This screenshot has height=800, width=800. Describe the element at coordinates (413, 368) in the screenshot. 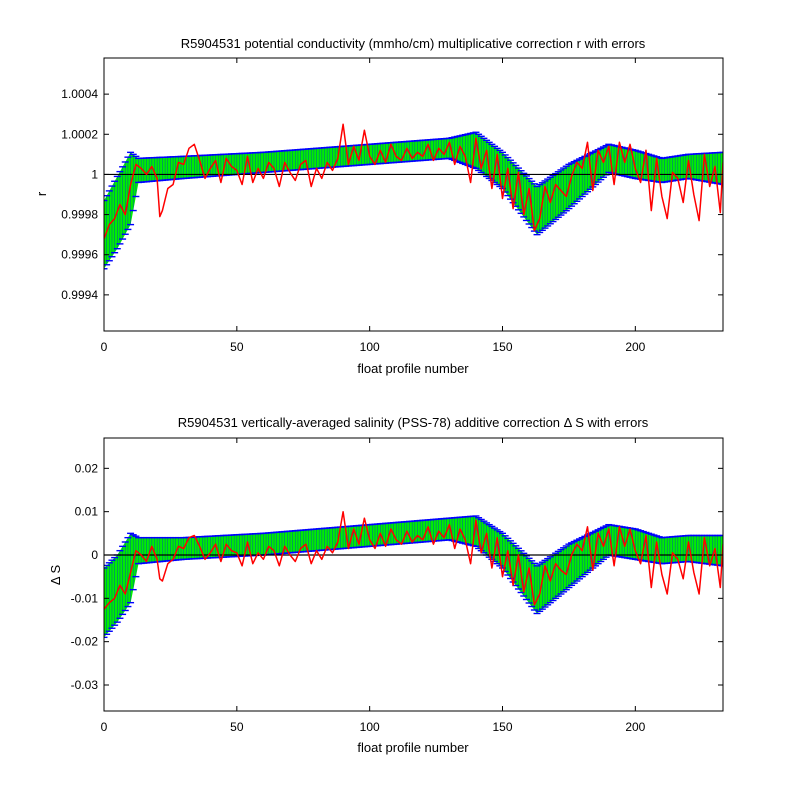

I see `top-chart-x-axis-label: float profile number` at that location.